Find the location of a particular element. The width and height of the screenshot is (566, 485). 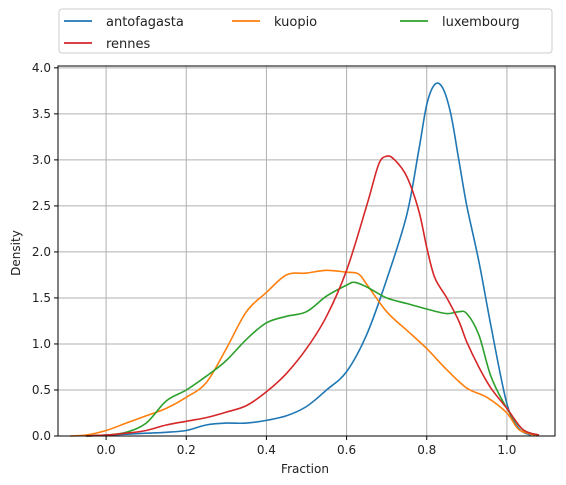

x-tick-label: 0.2 is located at coordinates (186, 450).